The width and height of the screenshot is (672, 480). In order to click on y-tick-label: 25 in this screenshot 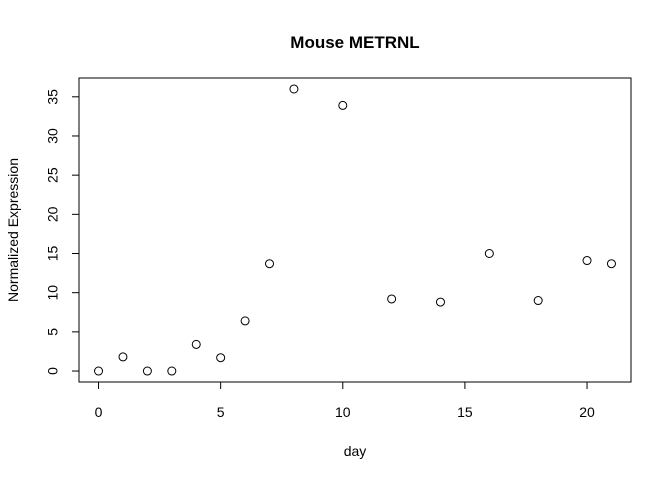, I will do `click(53, 175)`.